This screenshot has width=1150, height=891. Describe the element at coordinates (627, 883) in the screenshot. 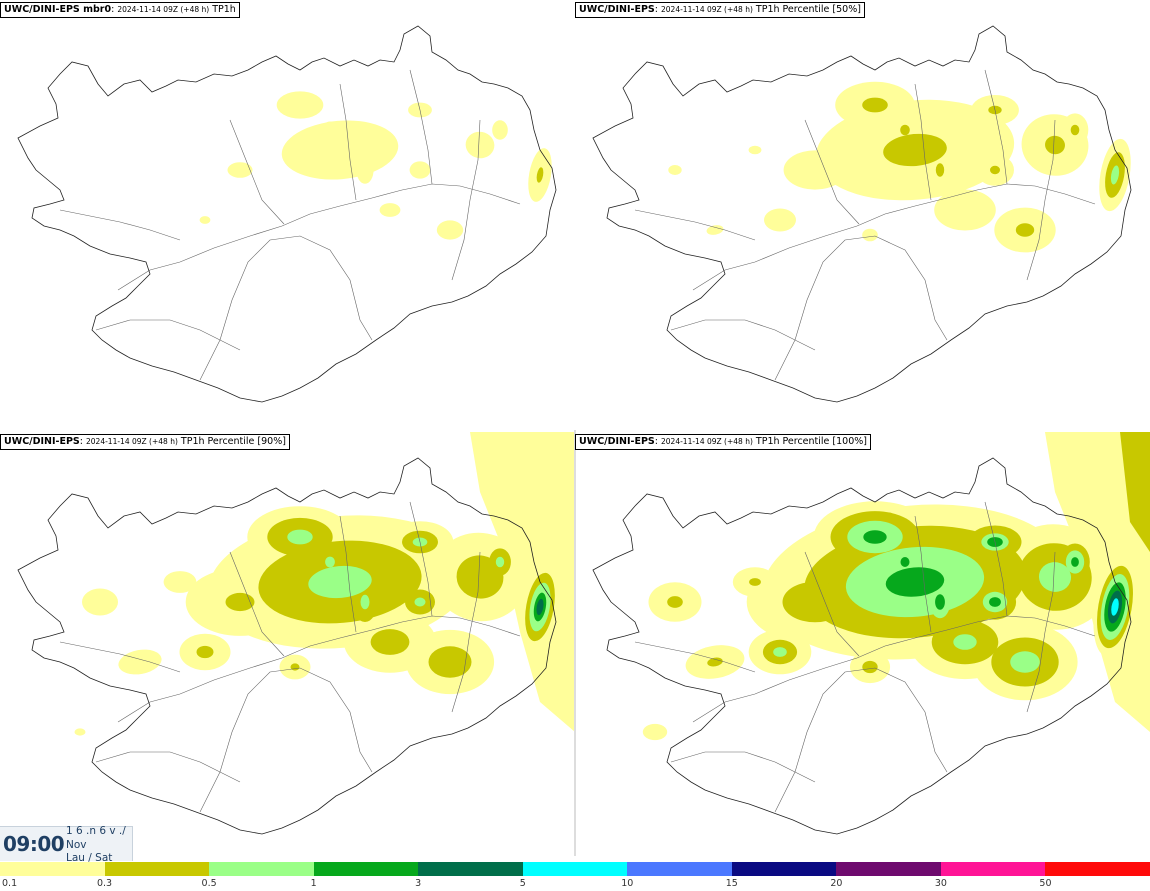

I see `colorbar-label: 10` at that location.